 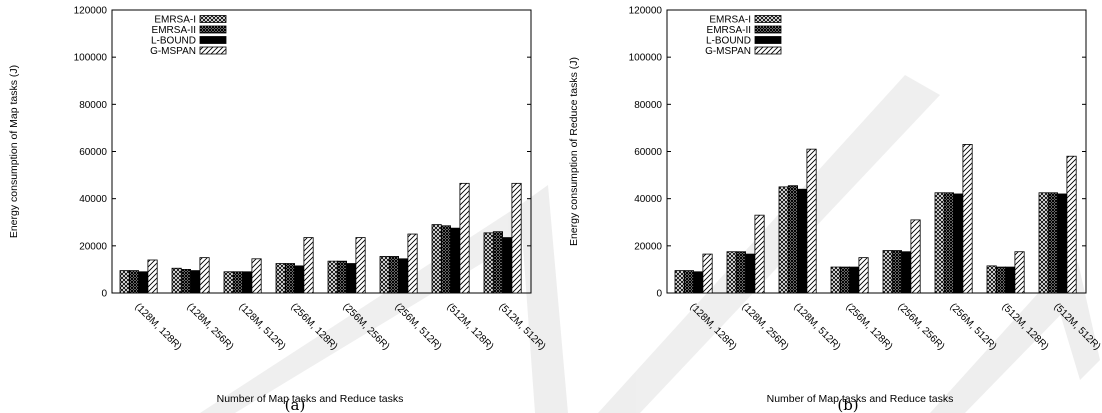 What do you see at coordinates (847, 404) in the screenshot?
I see `panel-caption: (b)` at bounding box center [847, 404].